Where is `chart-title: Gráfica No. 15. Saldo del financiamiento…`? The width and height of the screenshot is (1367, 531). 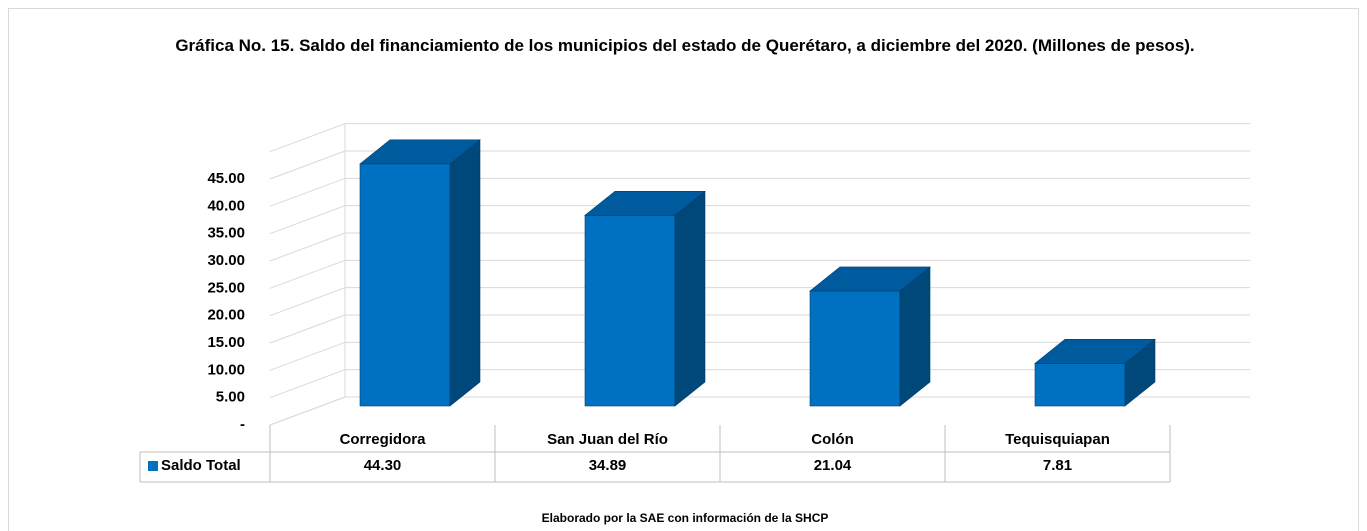
chart-title: Gráfica No. 15. Saldo del financiamiento… is located at coordinates (685, 45).